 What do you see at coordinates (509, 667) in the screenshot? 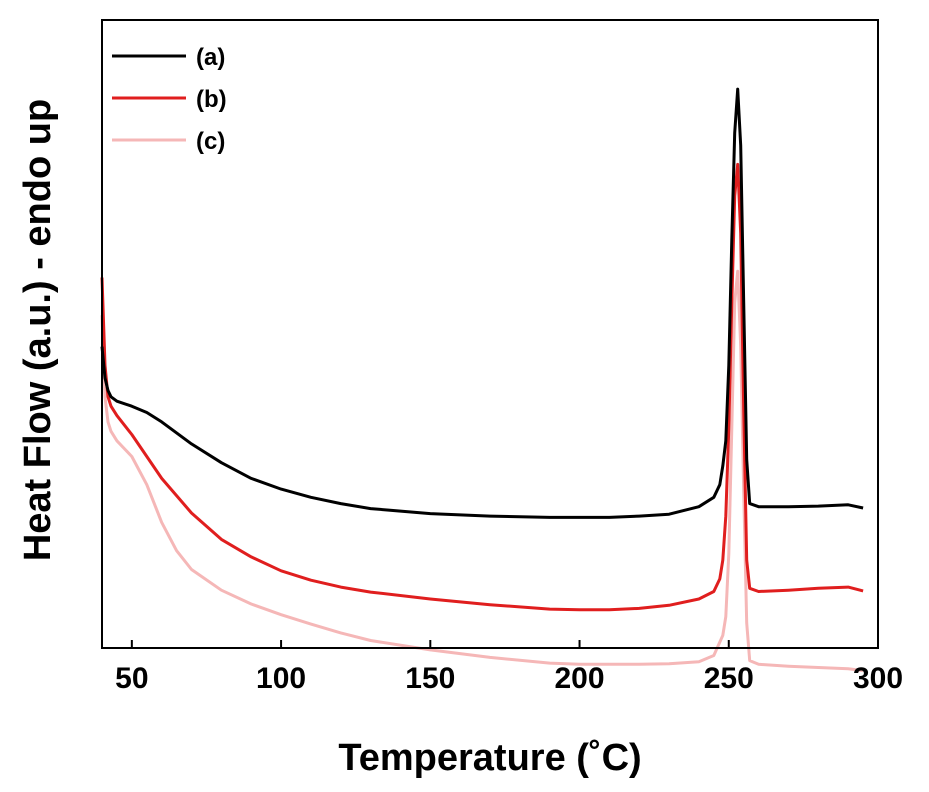
I see `x-axis-ticks: 50 100 150 200 250 300` at bounding box center [509, 667].